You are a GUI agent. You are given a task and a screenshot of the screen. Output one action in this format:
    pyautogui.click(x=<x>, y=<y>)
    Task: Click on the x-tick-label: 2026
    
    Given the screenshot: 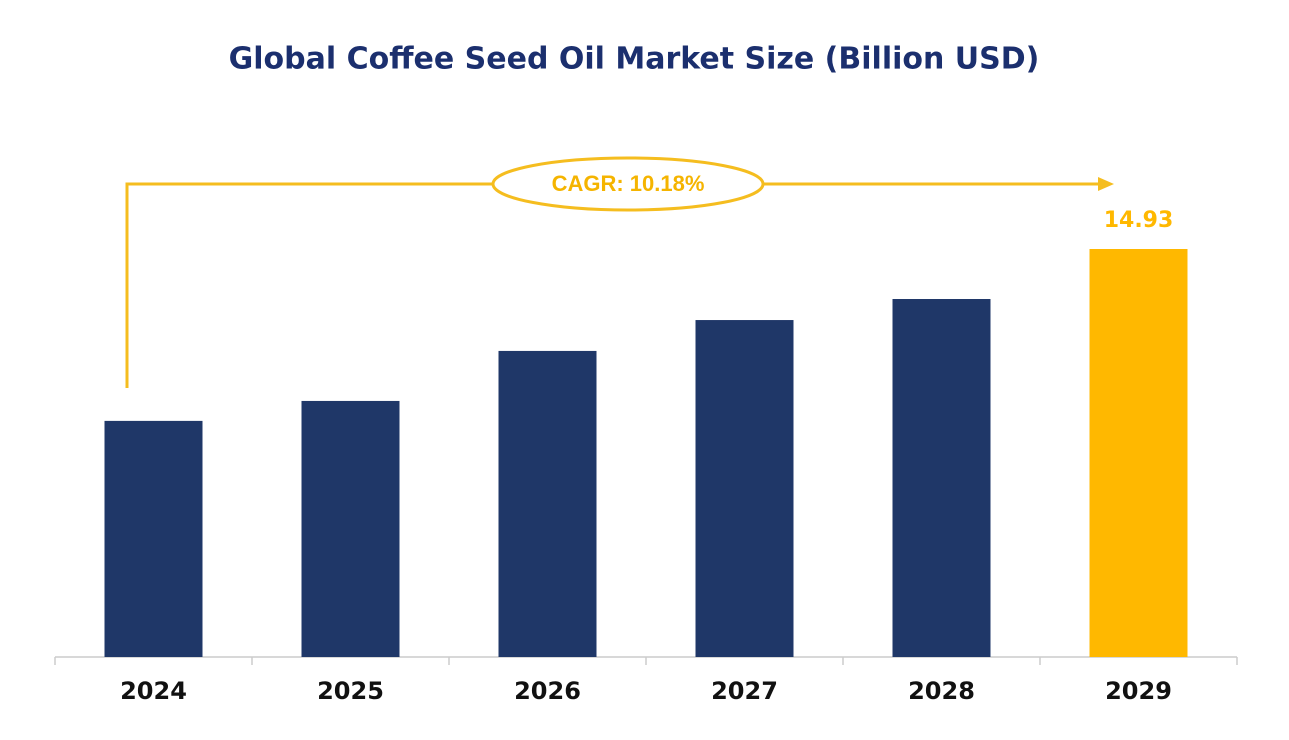 What is the action you would take?
    pyautogui.click(x=547, y=691)
    